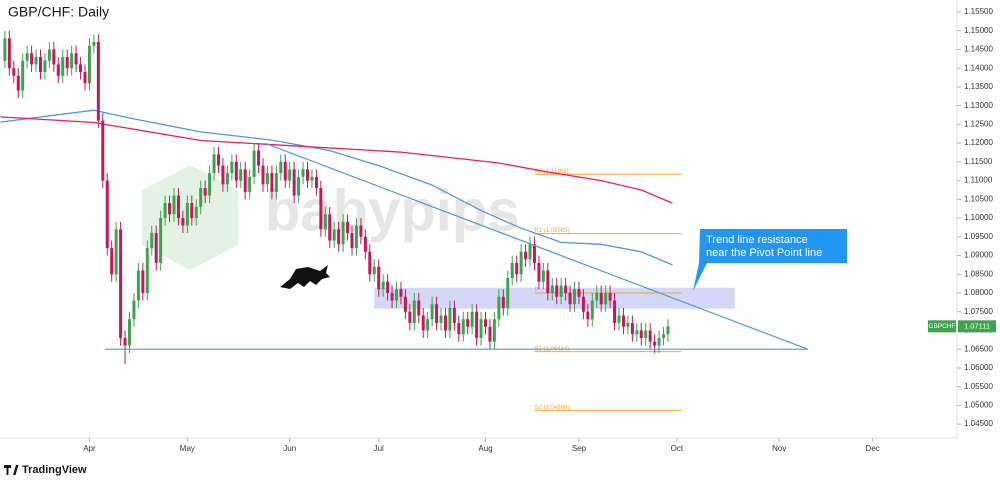  Describe the element at coordinates (379, 448) in the screenshot. I see `x-tick-label: Jul` at that location.